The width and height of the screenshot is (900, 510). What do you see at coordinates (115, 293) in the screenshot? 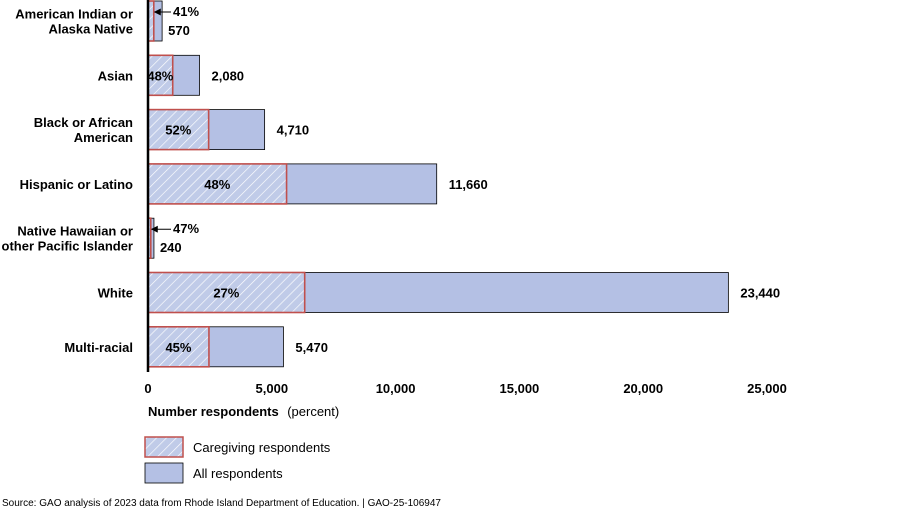
I see `category-label: White` at bounding box center [115, 293].